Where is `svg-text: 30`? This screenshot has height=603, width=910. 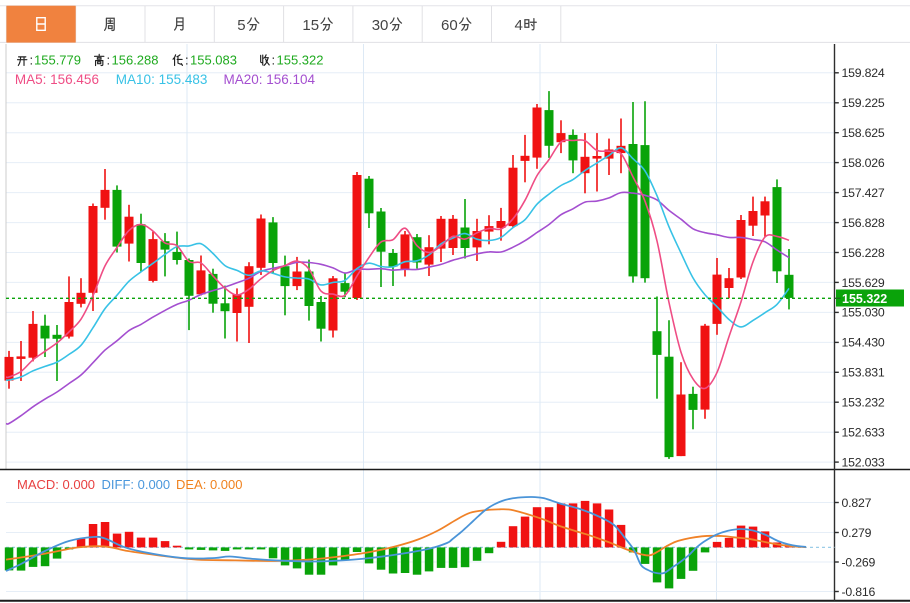 svg-text: 30 is located at coordinates (380, 25).